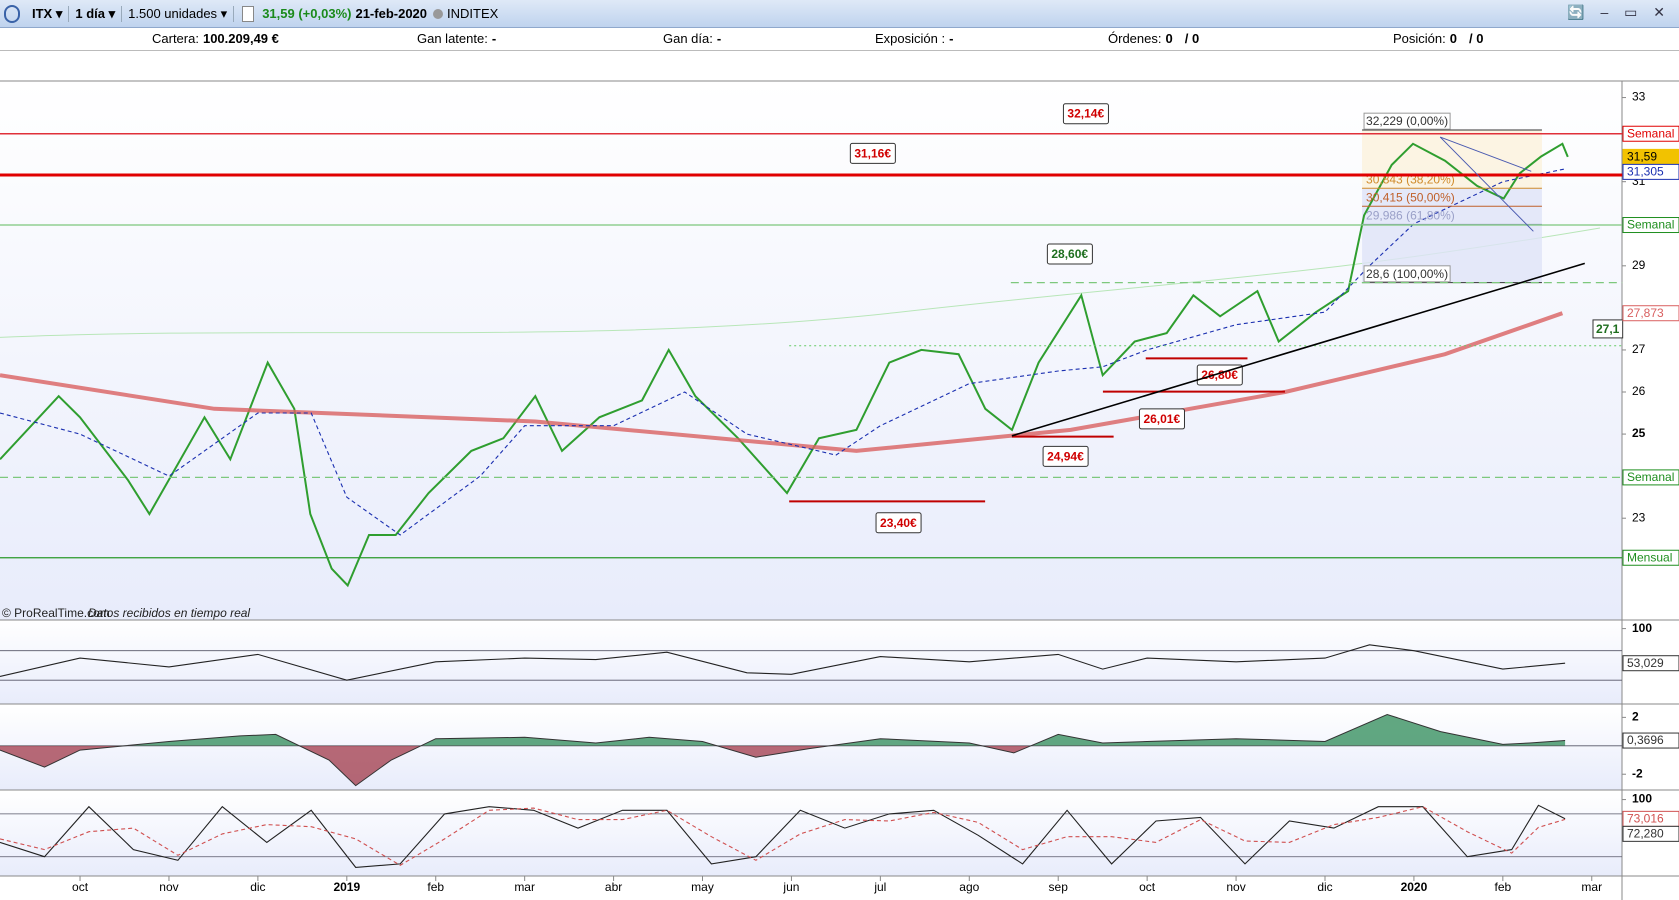 The width and height of the screenshot is (1679, 900). I want to click on account-item: Posición: 0 / 0, so click(1438, 38).